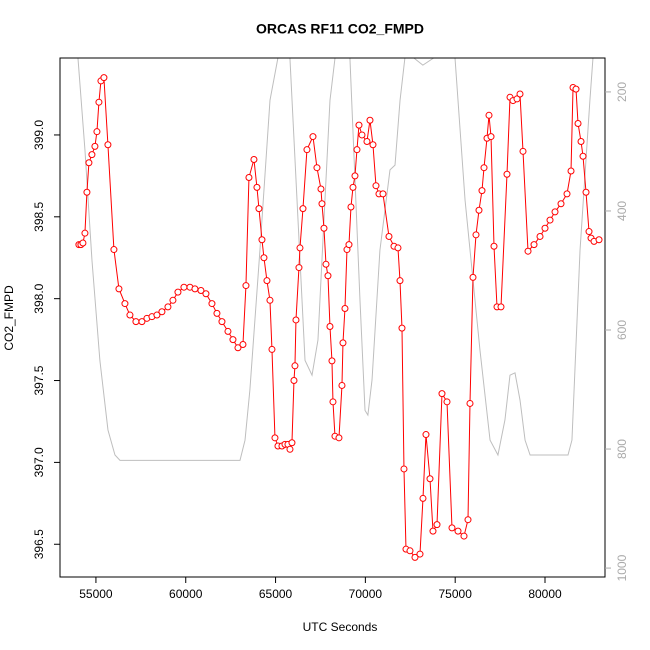  I want to click on y2-tick-label: 1000, so click(622, 567).